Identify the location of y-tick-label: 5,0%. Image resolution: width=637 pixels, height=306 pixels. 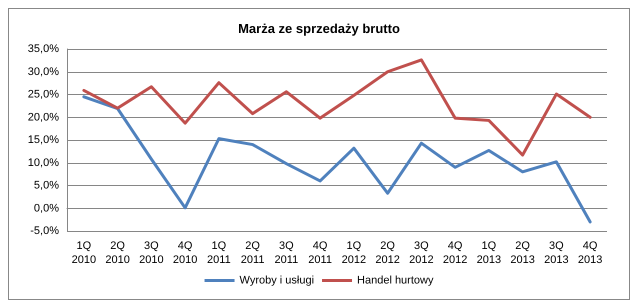
(47, 186).